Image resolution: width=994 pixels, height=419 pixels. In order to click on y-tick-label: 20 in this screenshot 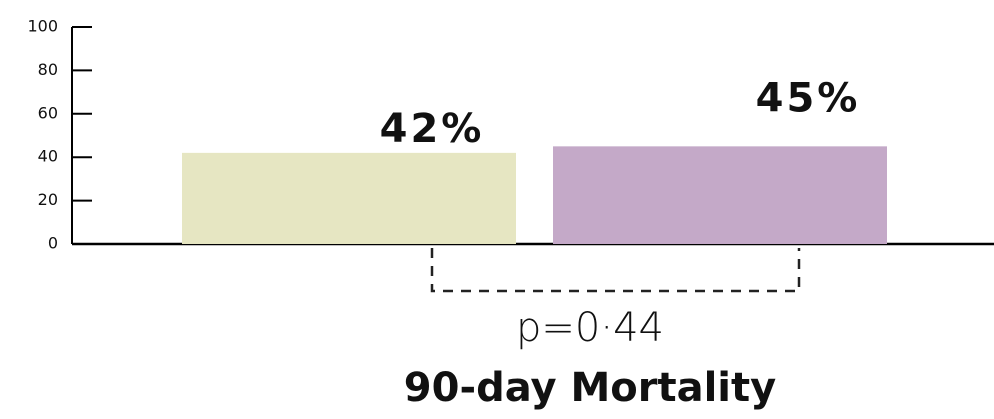, I will do `click(48, 199)`.